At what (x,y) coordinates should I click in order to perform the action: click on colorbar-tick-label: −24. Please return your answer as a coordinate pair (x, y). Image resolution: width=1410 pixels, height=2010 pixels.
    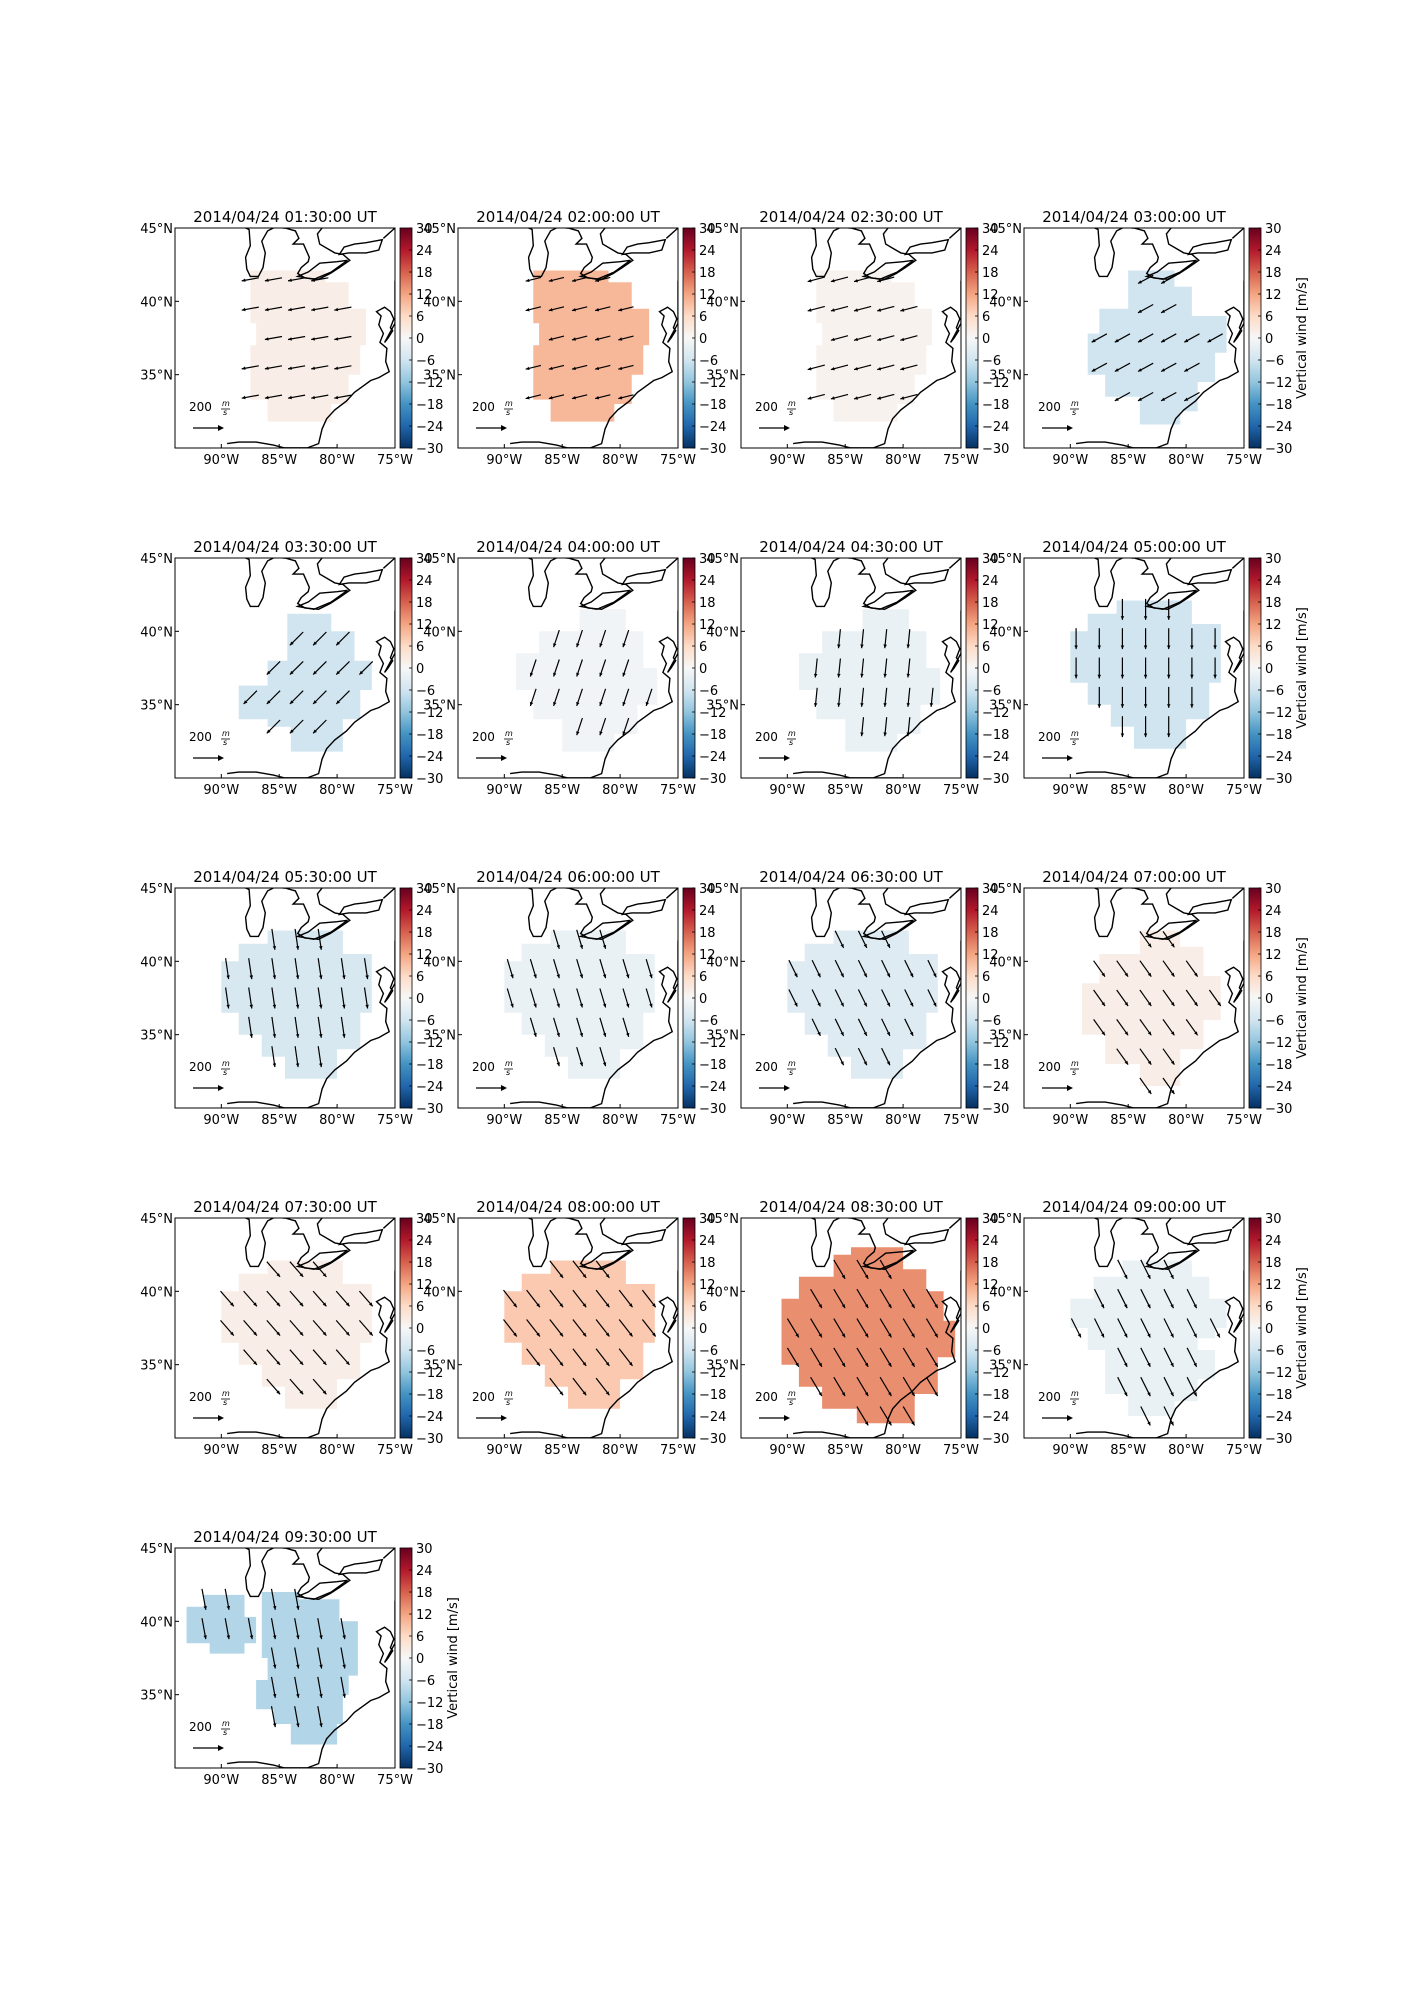
    Looking at the image, I should click on (995, 757).